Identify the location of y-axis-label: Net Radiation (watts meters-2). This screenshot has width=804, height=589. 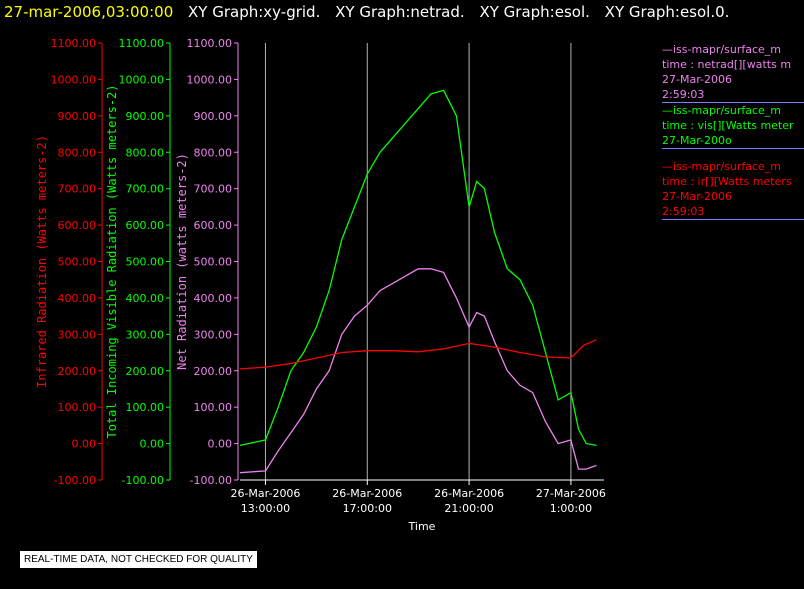
(182, 261).